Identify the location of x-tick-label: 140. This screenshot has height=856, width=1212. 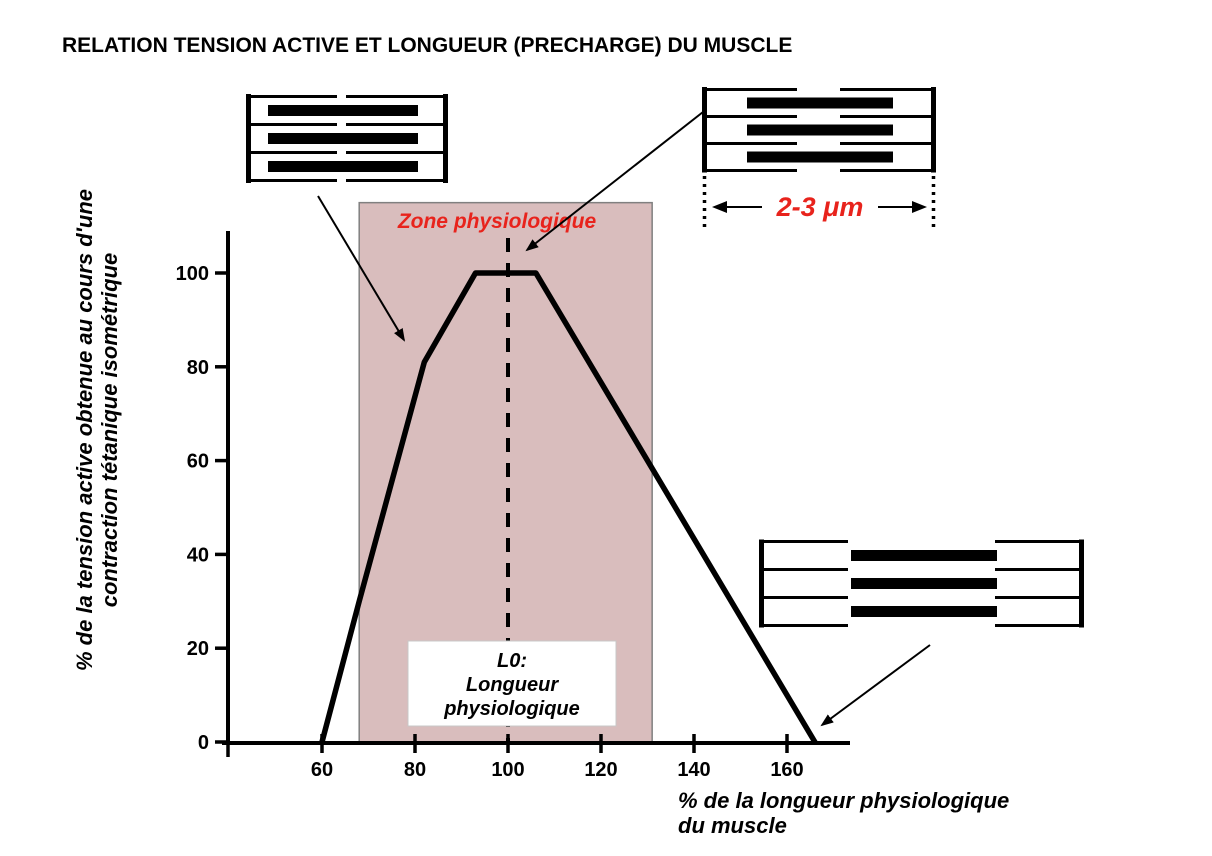
(693, 770).